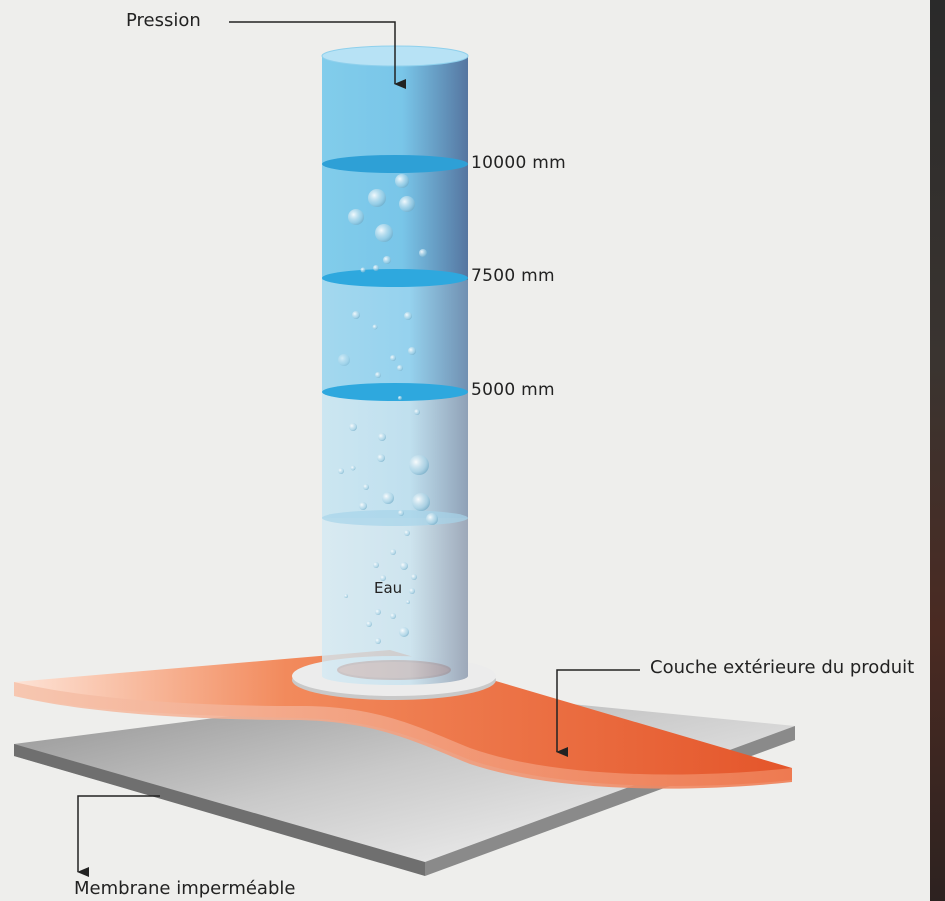 The image size is (945, 901). What do you see at coordinates (388, 409) in the screenshot?
I see `bubbles` at bounding box center [388, 409].